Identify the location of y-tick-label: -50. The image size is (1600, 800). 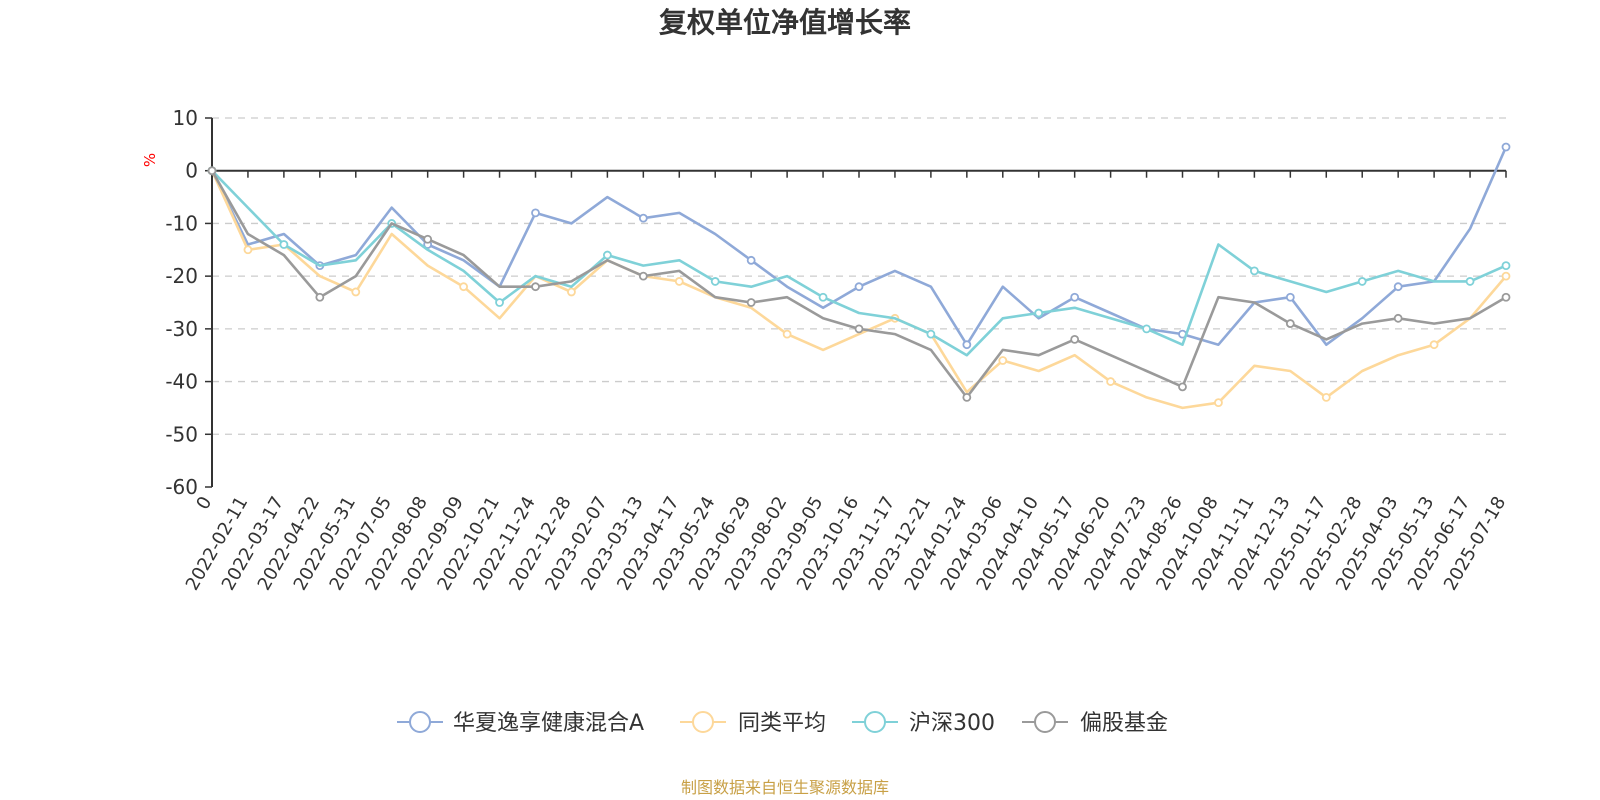
(181, 434).